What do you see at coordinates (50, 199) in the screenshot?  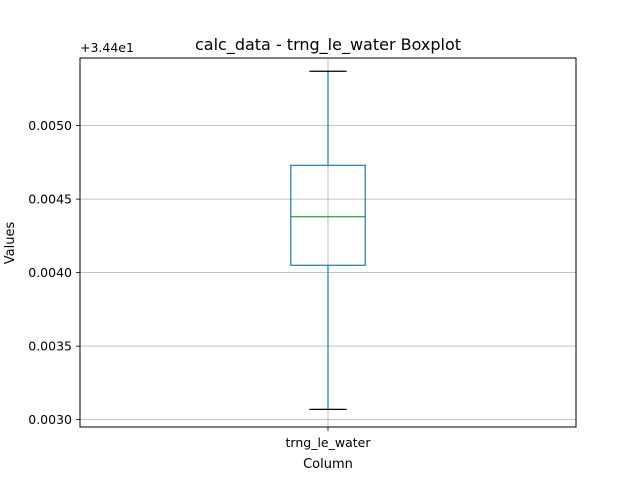 I see `y-tick-label: 0.0045` at bounding box center [50, 199].